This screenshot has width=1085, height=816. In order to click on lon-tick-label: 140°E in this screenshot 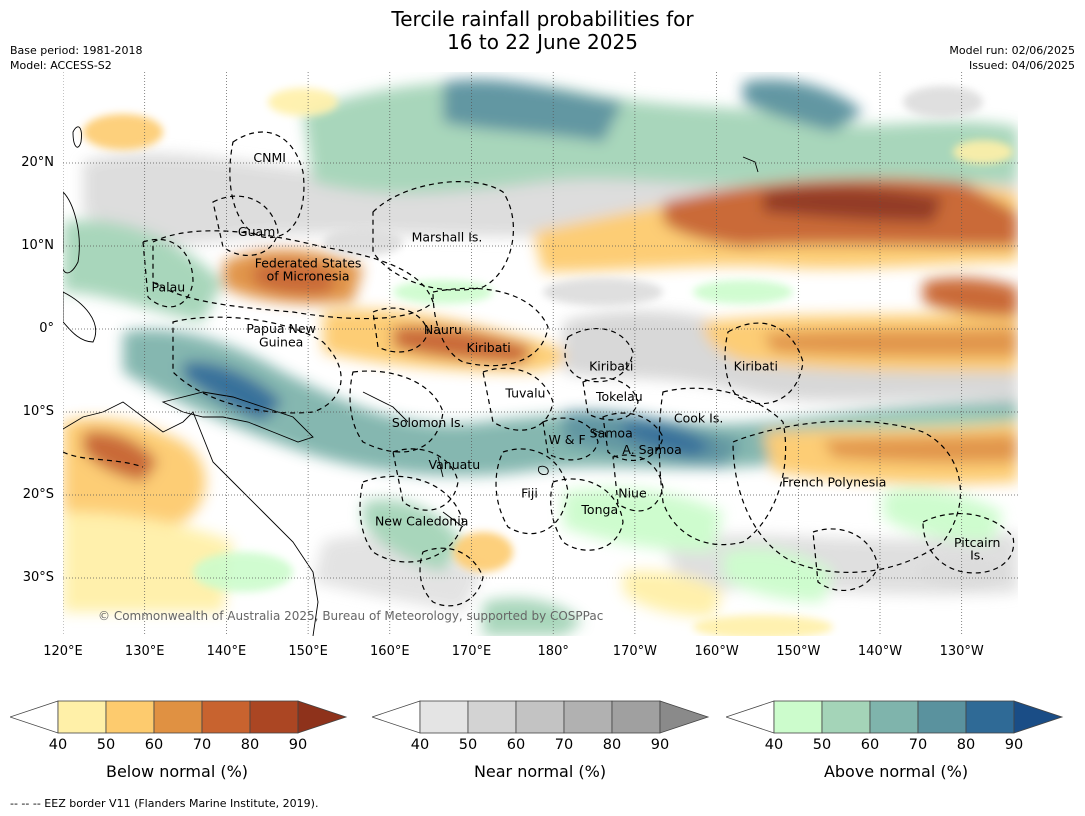, I will do `click(226, 651)`.